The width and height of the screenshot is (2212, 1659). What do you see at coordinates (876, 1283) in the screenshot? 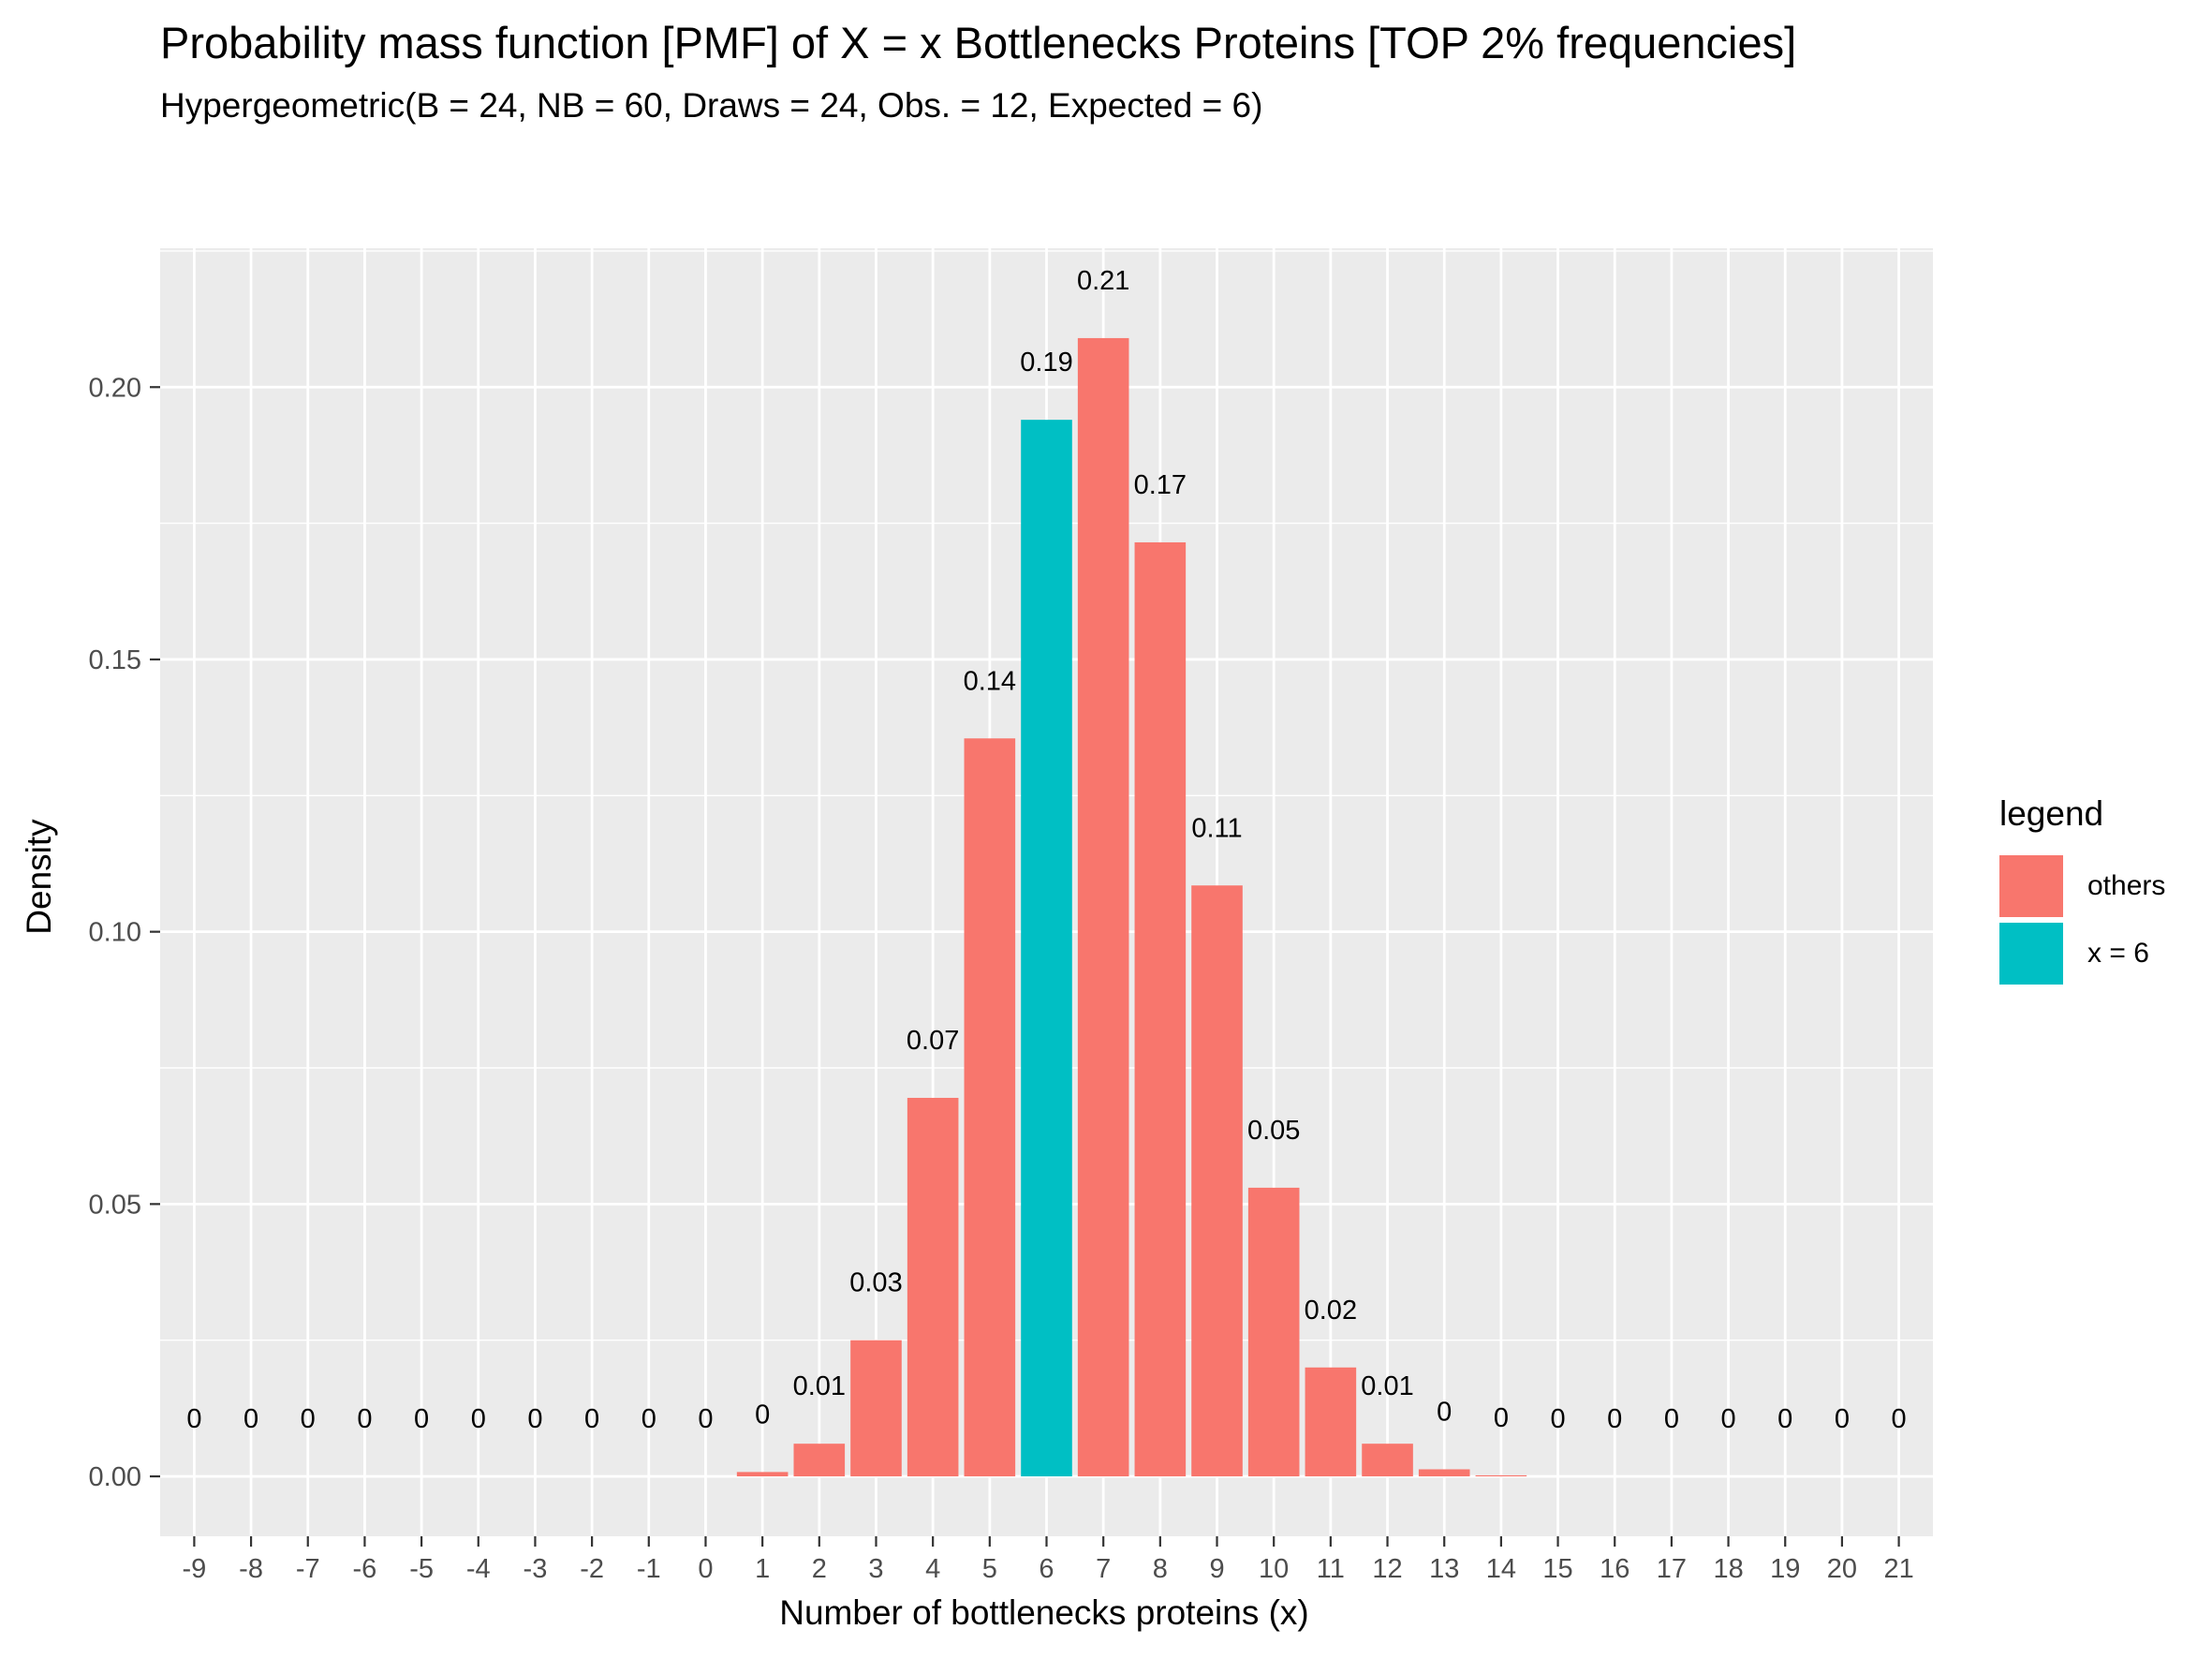
I see `data-label-3: 0.03` at bounding box center [876, 1283].